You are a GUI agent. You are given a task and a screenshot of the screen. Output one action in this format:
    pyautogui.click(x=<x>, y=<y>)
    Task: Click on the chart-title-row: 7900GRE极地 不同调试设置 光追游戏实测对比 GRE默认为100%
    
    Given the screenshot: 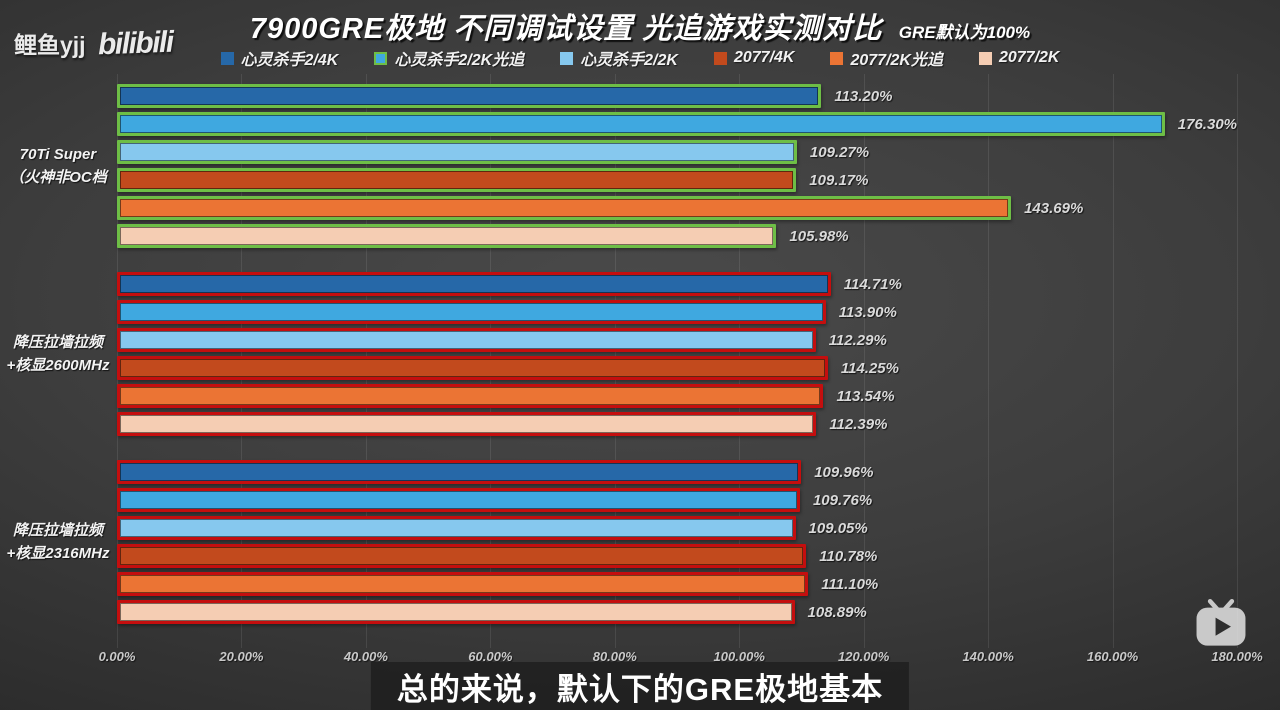 What is the action you would take?
    pyautogui.click(x=640, y=26)
    